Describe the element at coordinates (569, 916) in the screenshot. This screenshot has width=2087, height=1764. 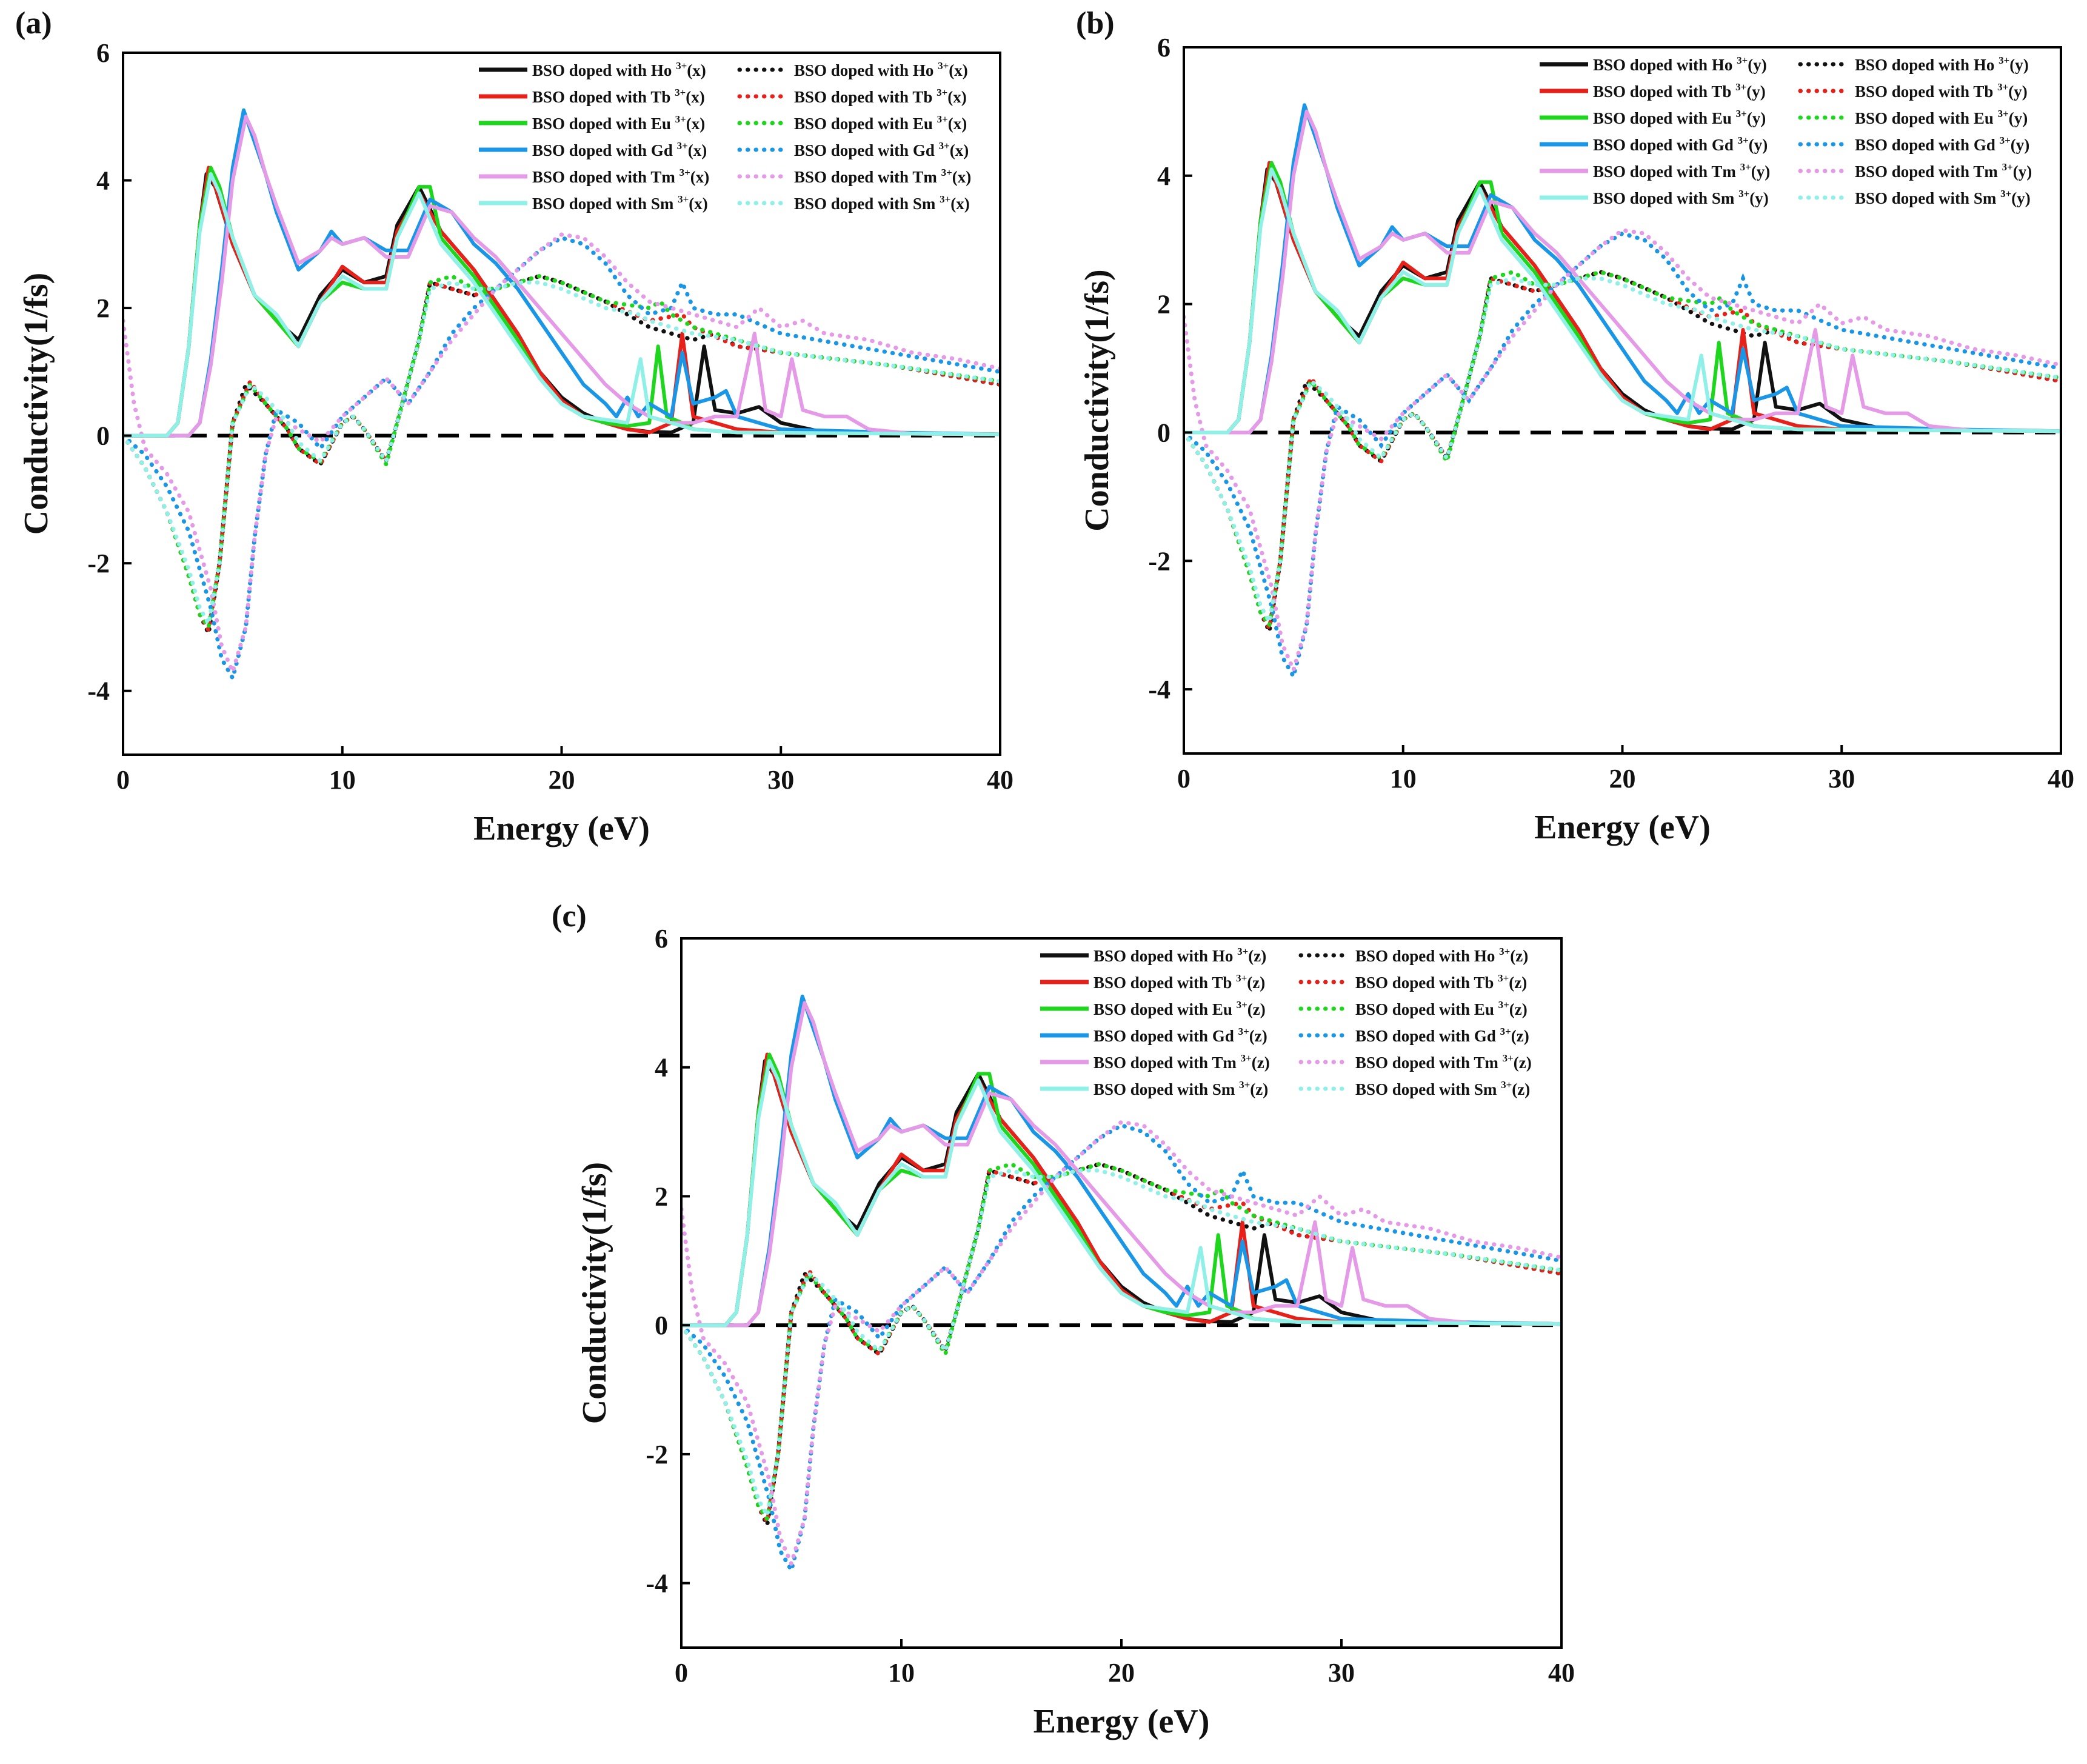
I see `panel-label: (c)` at that location.